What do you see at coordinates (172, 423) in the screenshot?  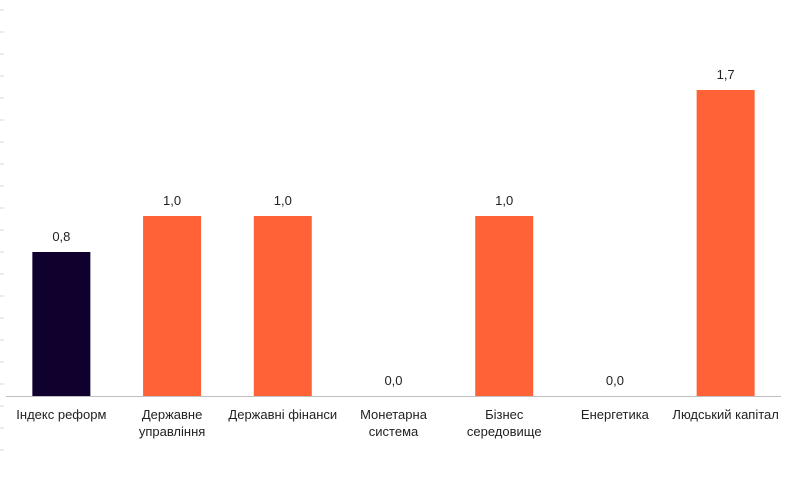 I see `category-label: Державне управління` at bounding box center [172, 423].